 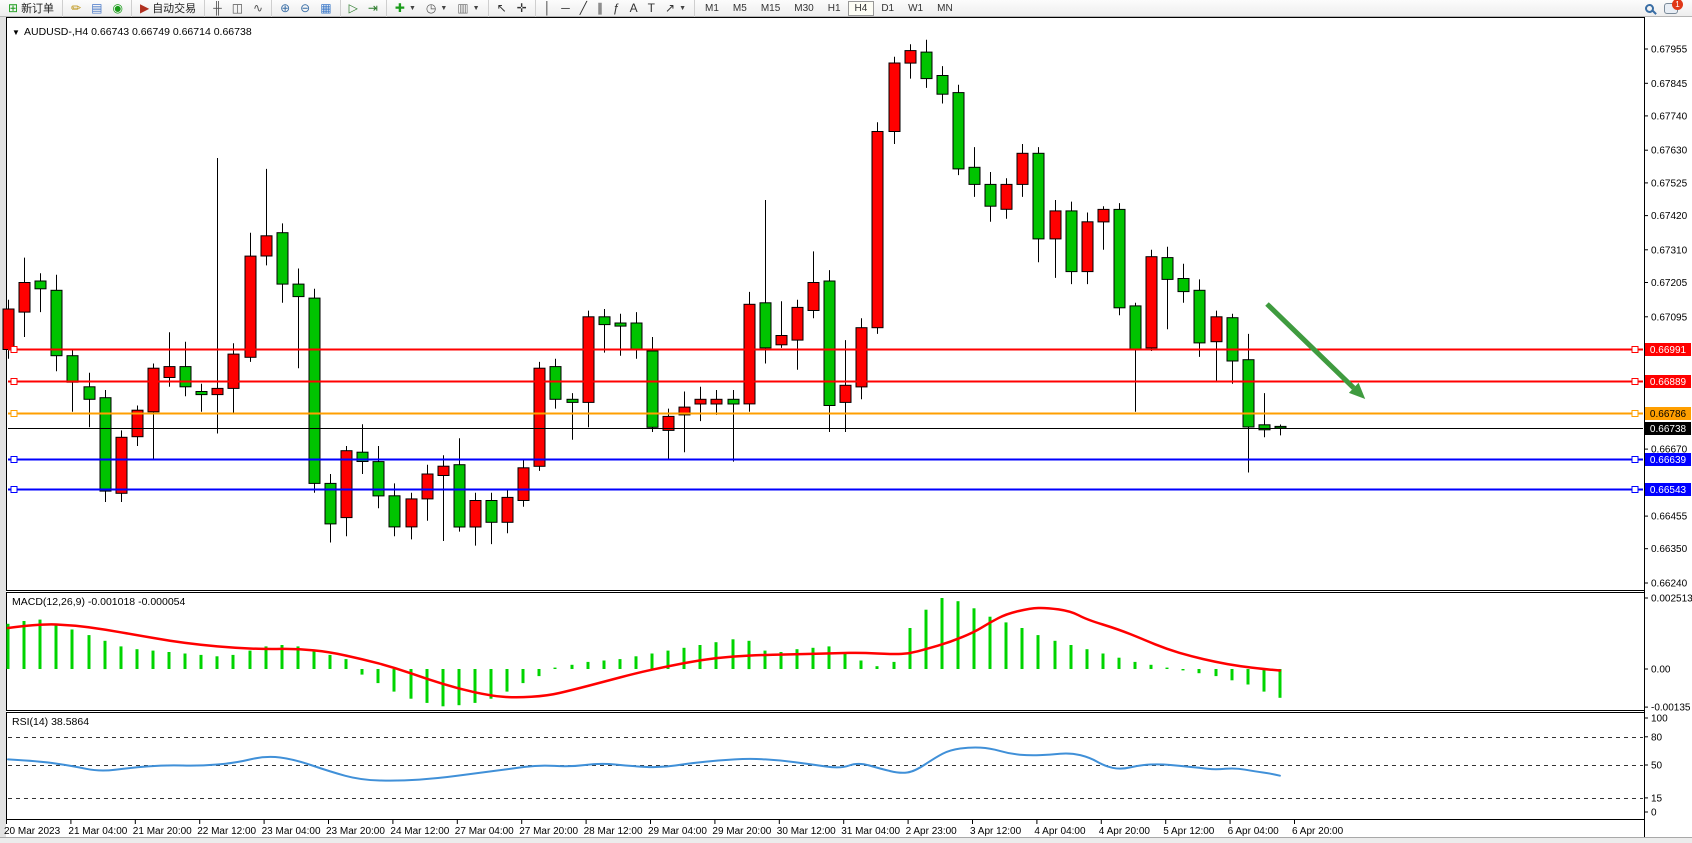 What do you see at coordinates (740, 8) in the screenshot?
I see `timeframe-m5-button: M5` at bounding box center [740, 8].